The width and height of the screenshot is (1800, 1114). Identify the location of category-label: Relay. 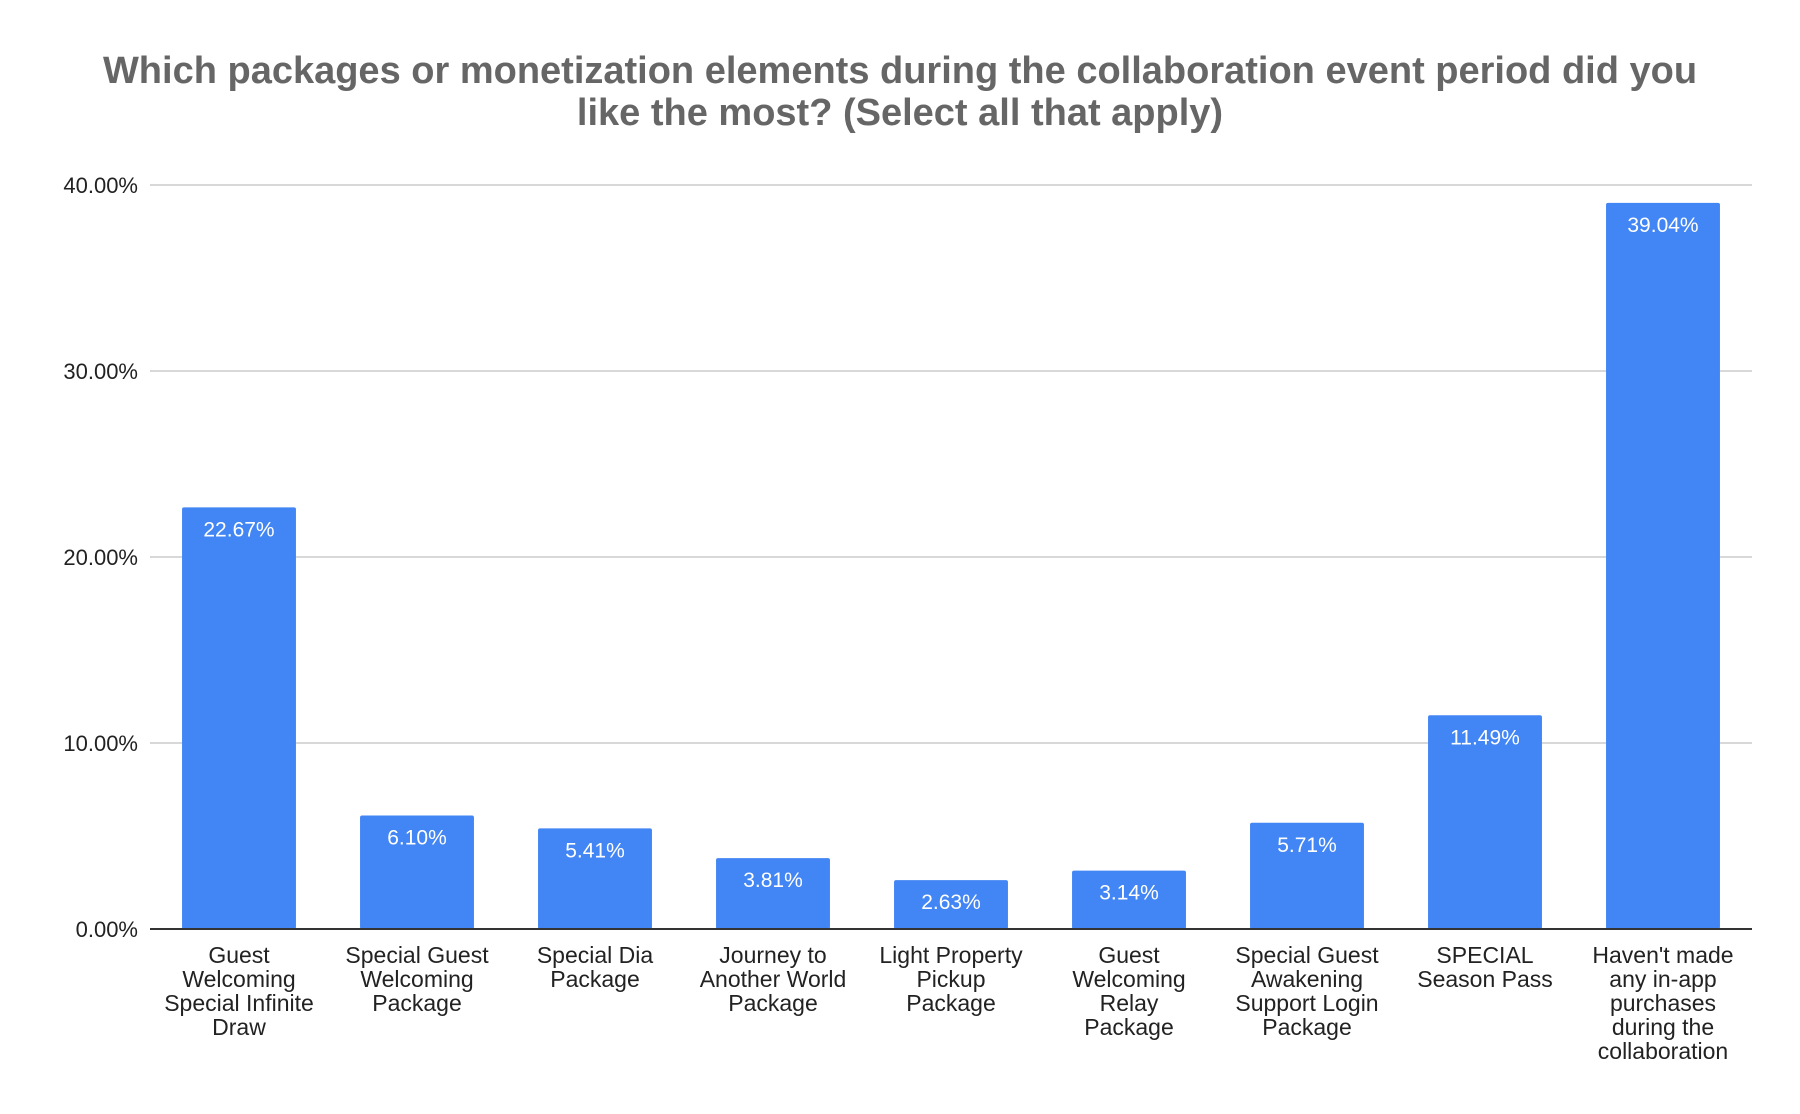
(1129, 1003).